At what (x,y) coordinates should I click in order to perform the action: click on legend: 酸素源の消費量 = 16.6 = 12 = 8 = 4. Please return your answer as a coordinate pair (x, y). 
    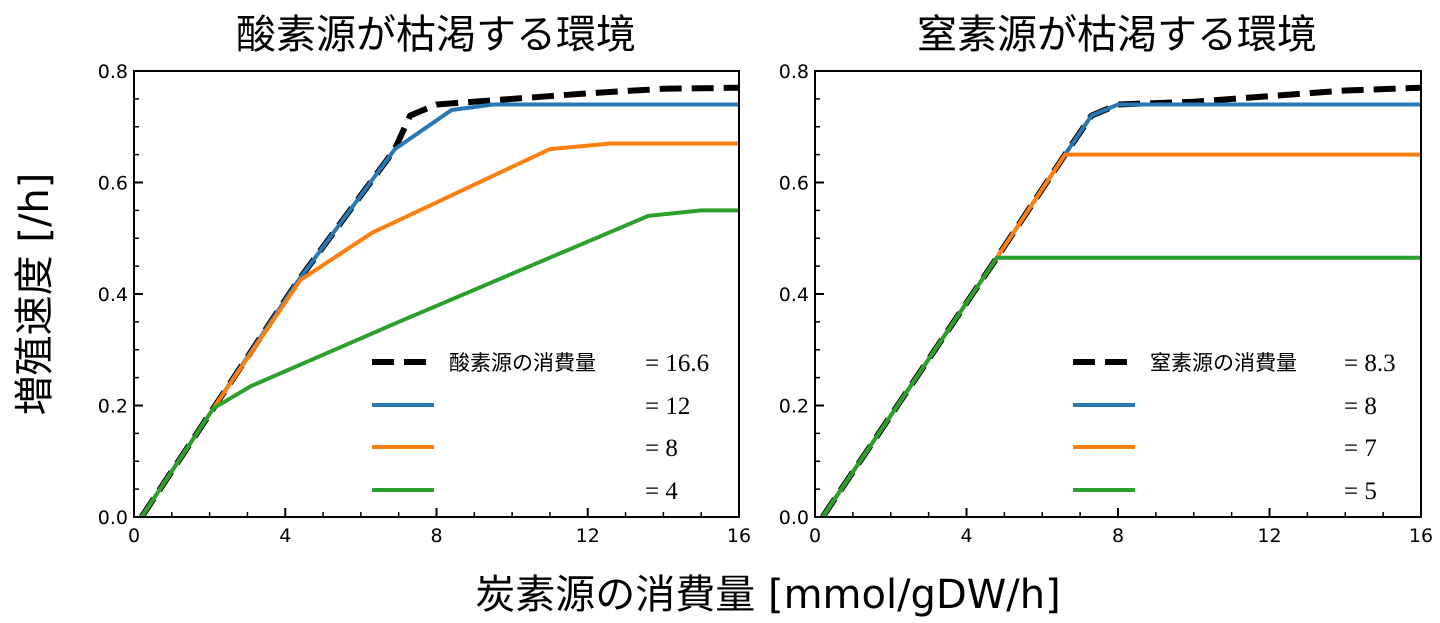
    Looking at the image, I should click on (540, 427).